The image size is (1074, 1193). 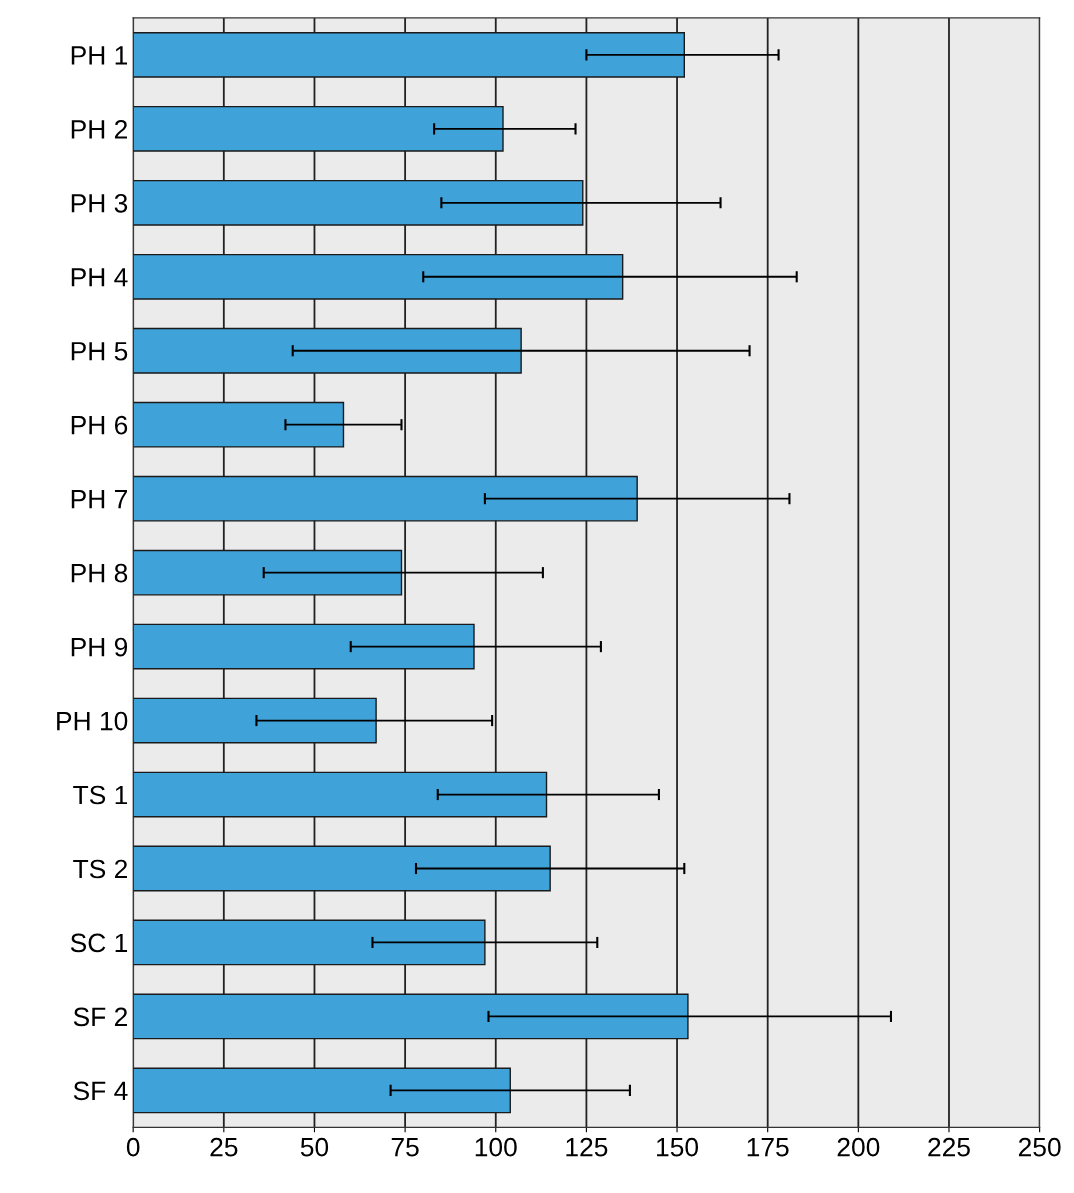 What do you see at coordinates (405, 1147) in the screenshot?
I see `x-tick-label: 75` at bounding box center [405, 1147].